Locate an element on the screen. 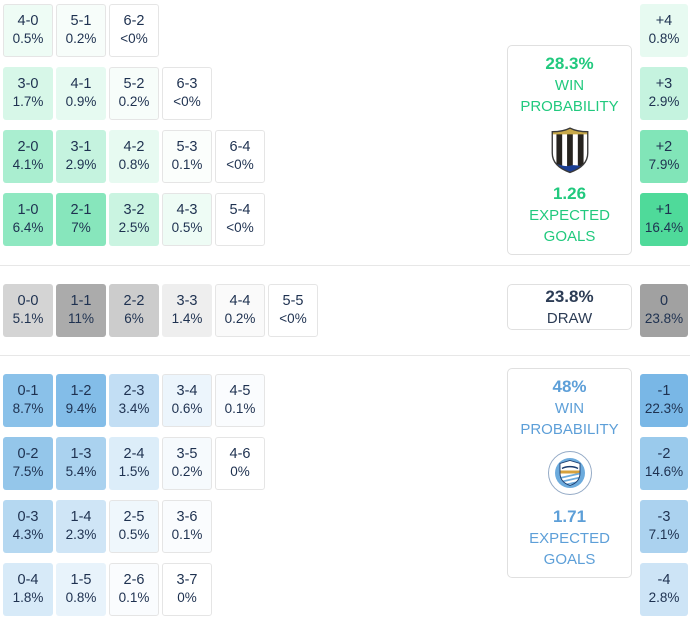 The width and height of the screenshot is (690, 620). score-row: 1-0 6.4% 2-1 7% 3-2 2.5% 4-3 0.5% 5-4 <0% is located at coordinates (134, 219).